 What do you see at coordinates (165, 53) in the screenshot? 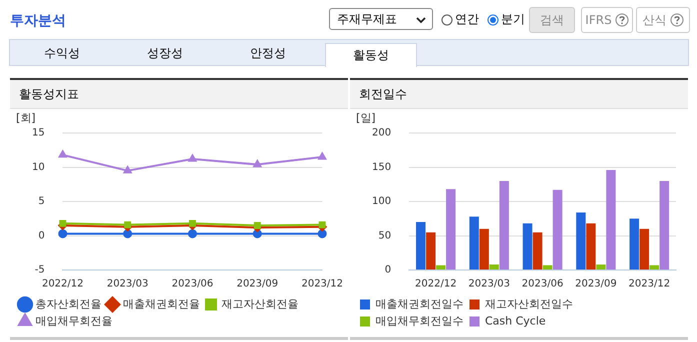
I see `text: 성장성` at bounding box center [165, 53].